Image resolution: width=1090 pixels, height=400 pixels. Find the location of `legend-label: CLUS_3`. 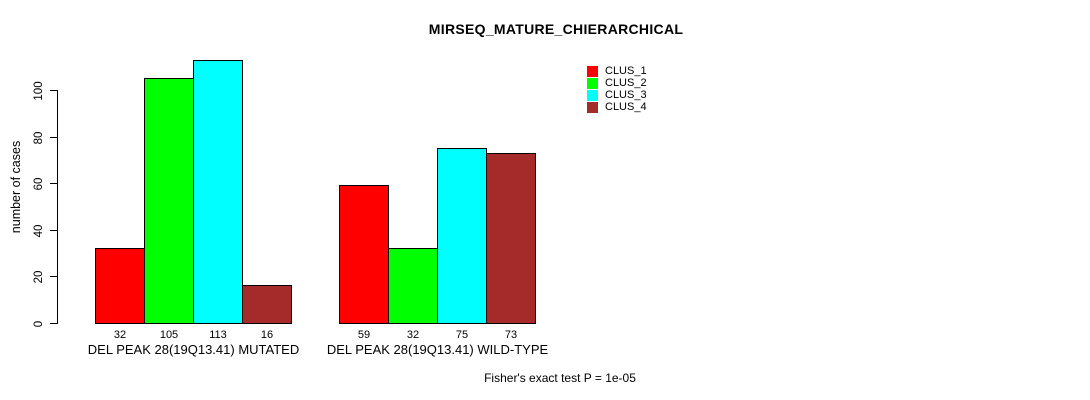

legend-label: CLUS_3 is located at coordinates (626, 95).